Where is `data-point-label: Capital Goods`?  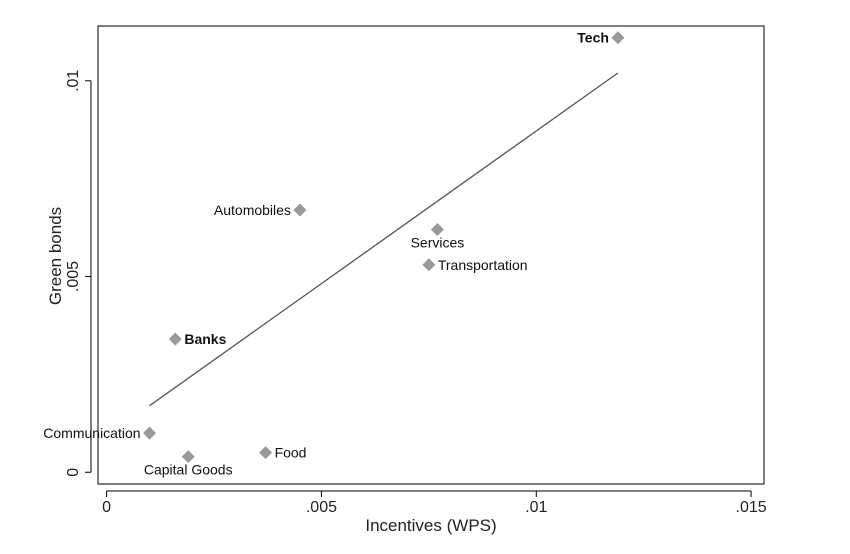 data-point-label: Capital Goods is located at coordinates (188, 470).